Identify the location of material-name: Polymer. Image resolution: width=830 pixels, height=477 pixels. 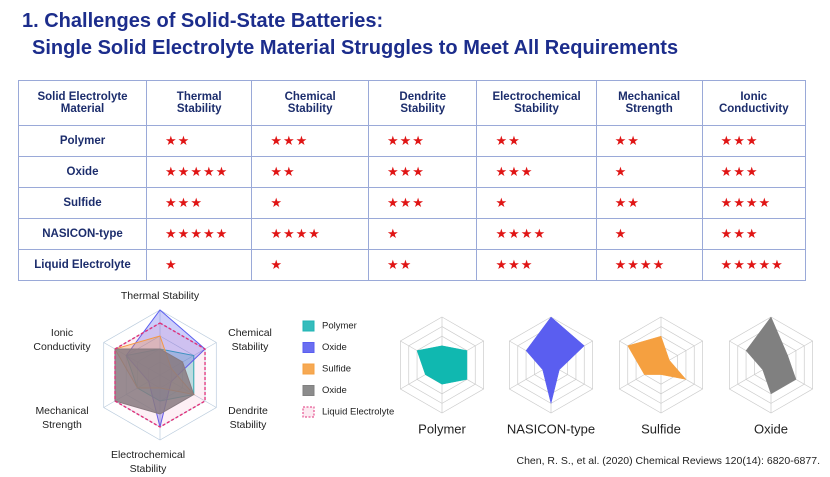
(82, 141).